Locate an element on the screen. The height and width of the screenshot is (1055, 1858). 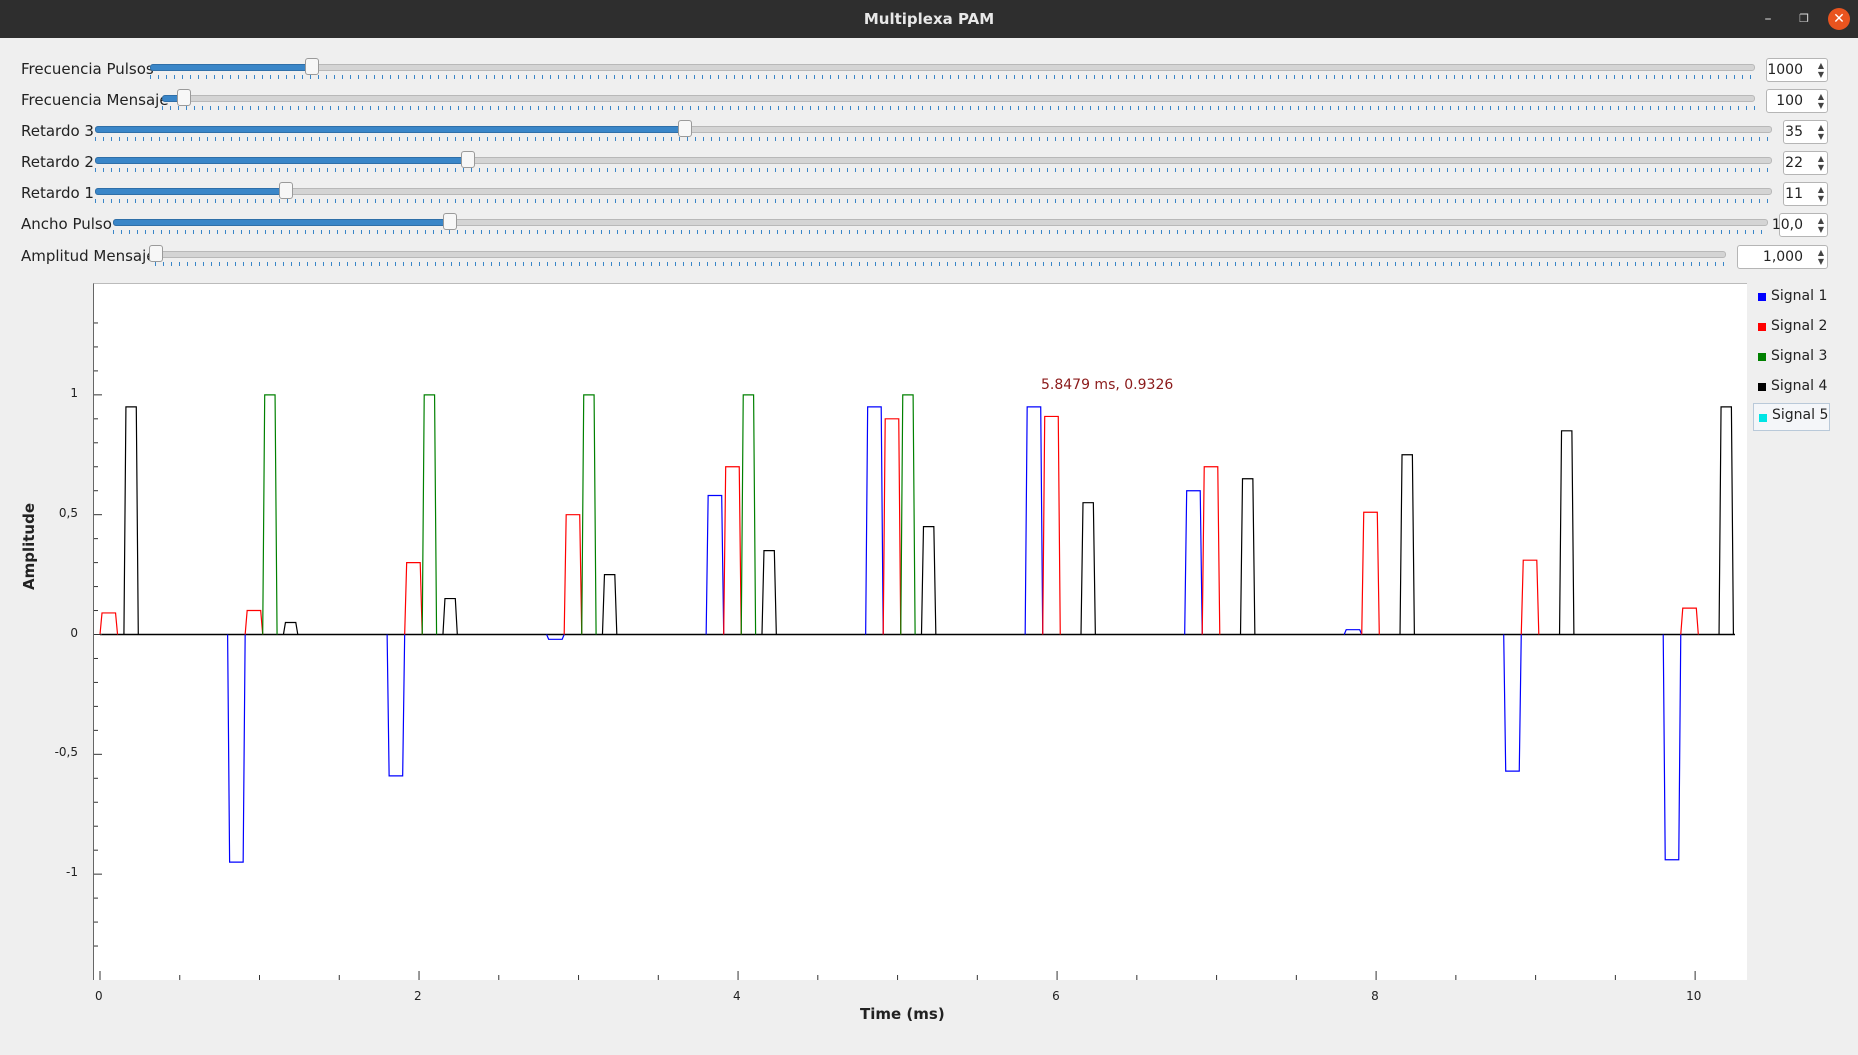
control-row: Amplitud Mensaje 1,000 ▲ ▼ is located at coordinates (929, 258).